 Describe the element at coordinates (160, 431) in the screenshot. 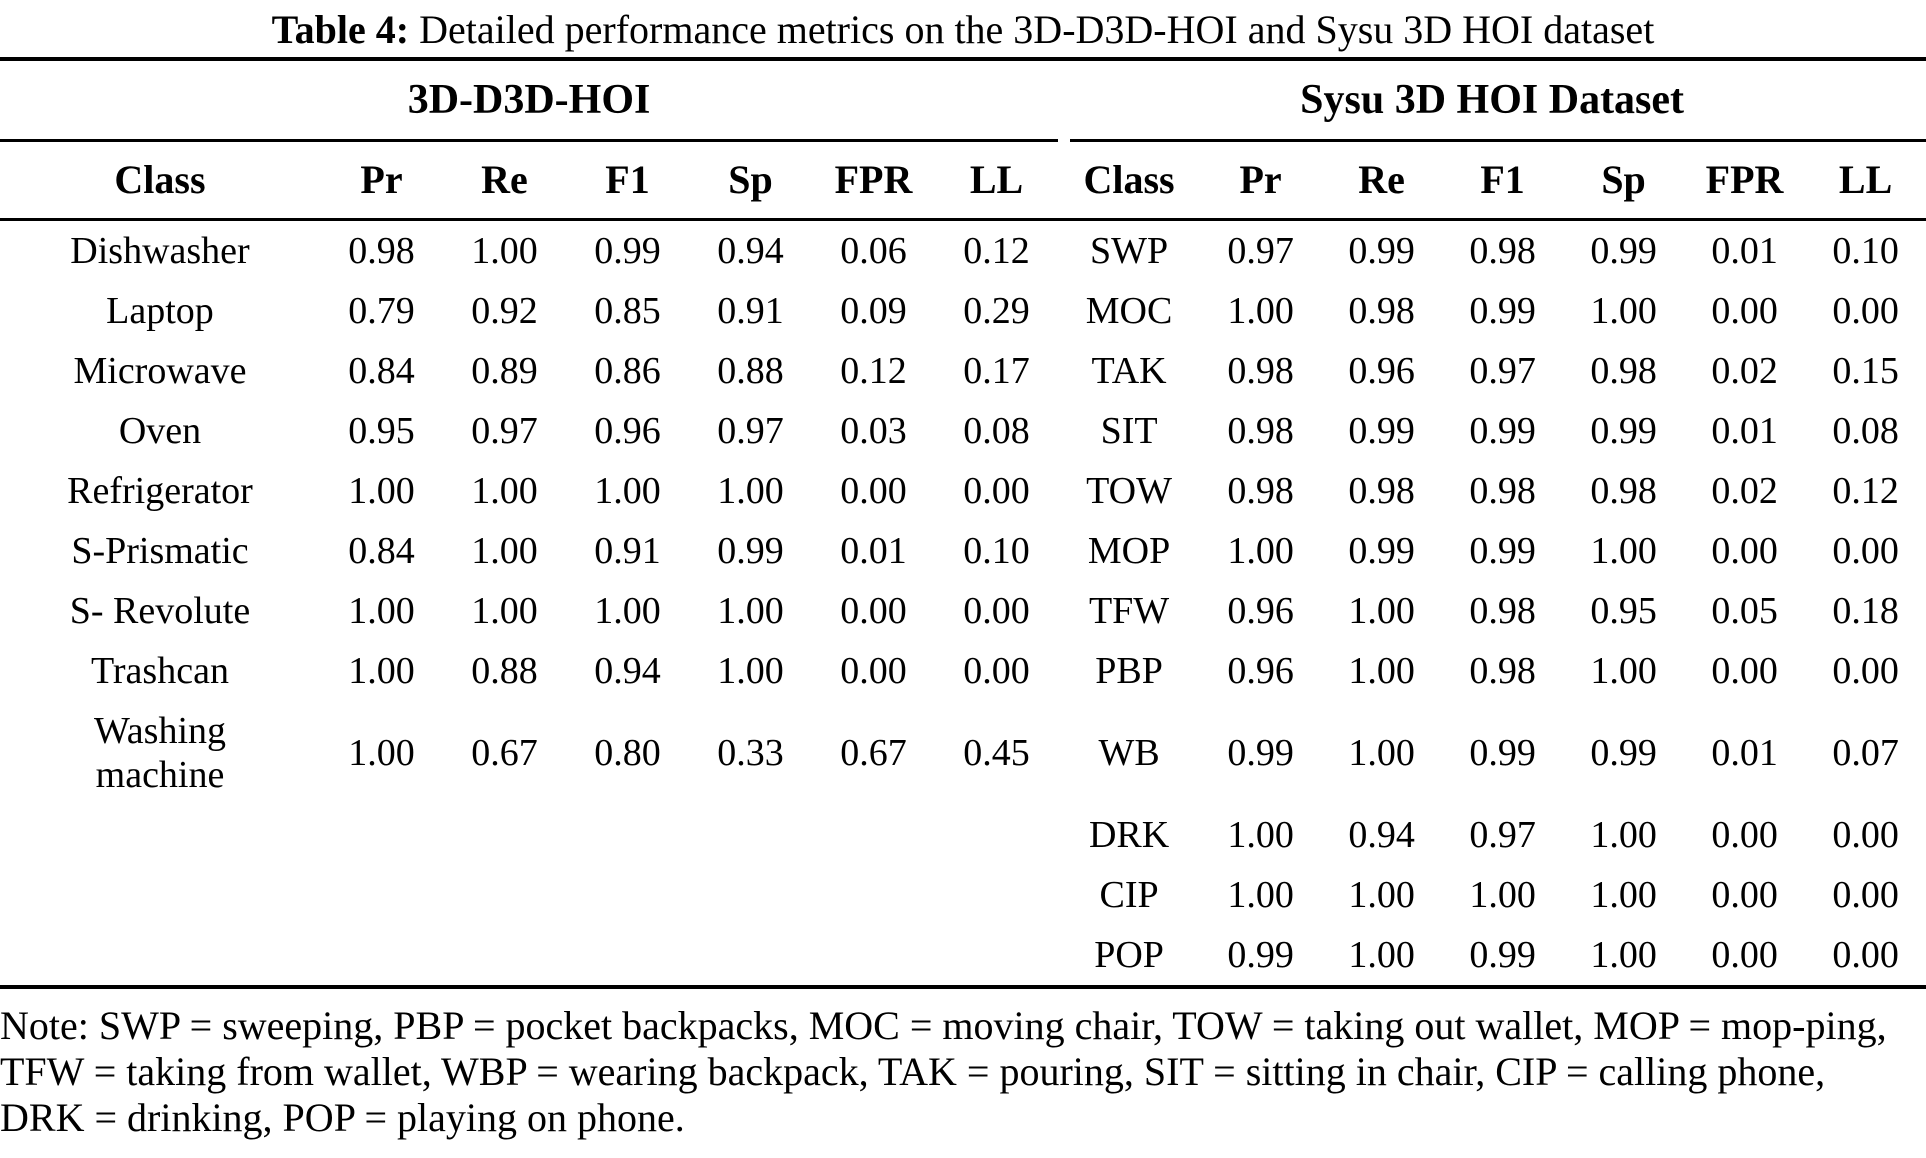

I see `class-label: Oven` at that location.